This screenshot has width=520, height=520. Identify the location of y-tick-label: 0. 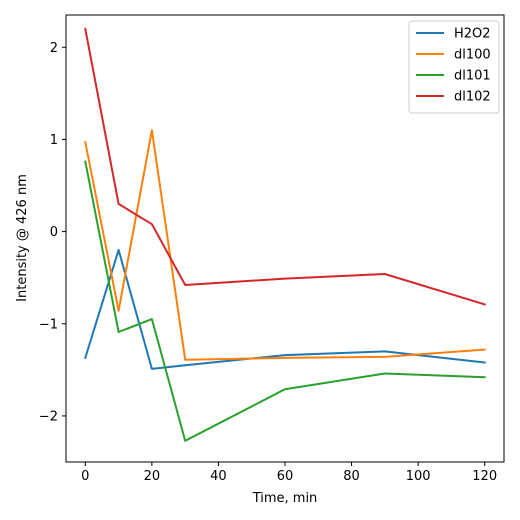
(54, 232).